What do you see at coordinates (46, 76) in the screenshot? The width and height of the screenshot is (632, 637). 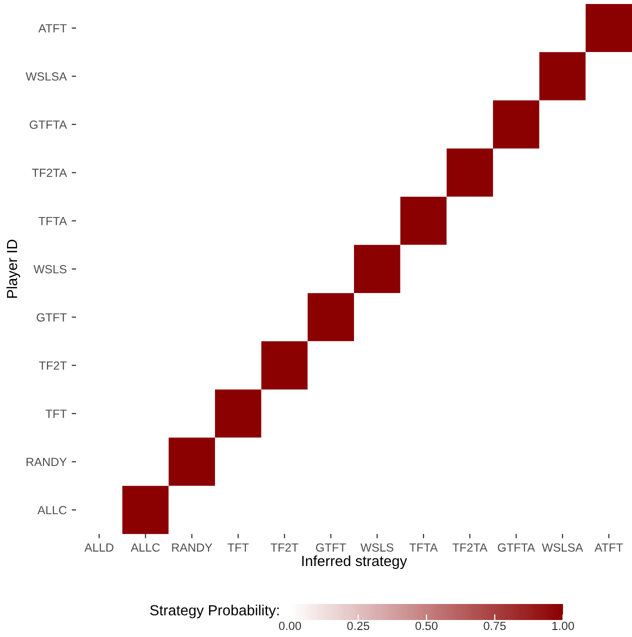 I see `y-tick-label: WSLSA` at bounding box center [46, 76].